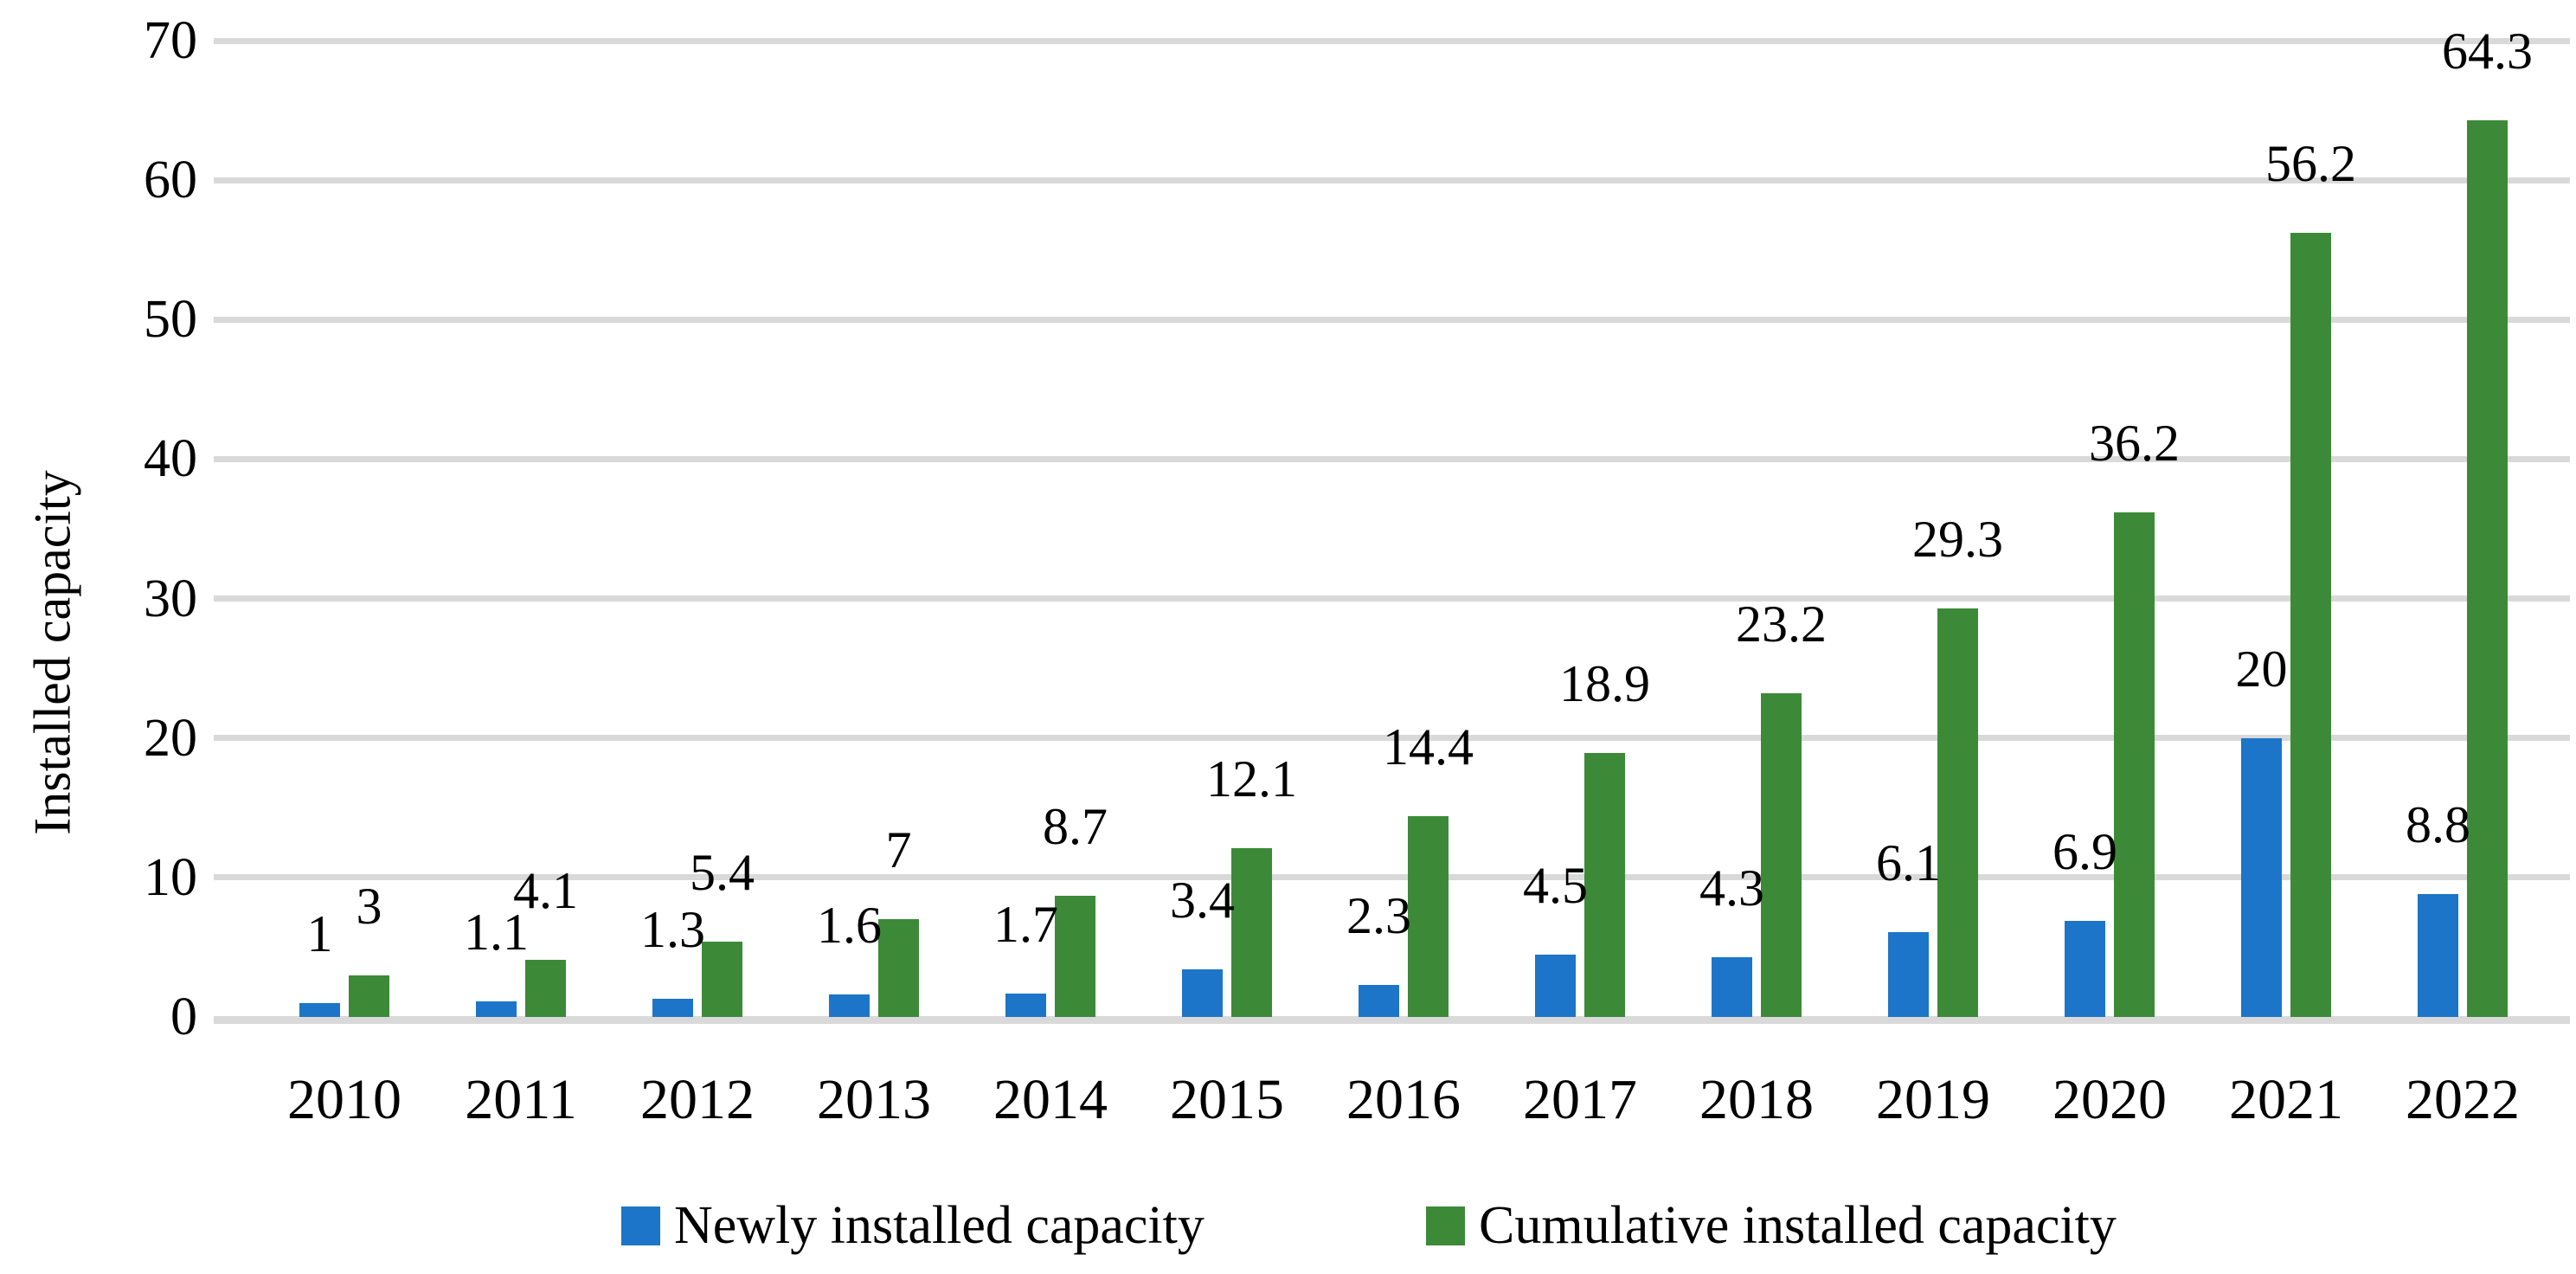 The width and height of the screenshot is (2576, 1274). Describe the element at coordinates (184, 1017) in the screenshot. I see `y-tick-label: 0` at that location.